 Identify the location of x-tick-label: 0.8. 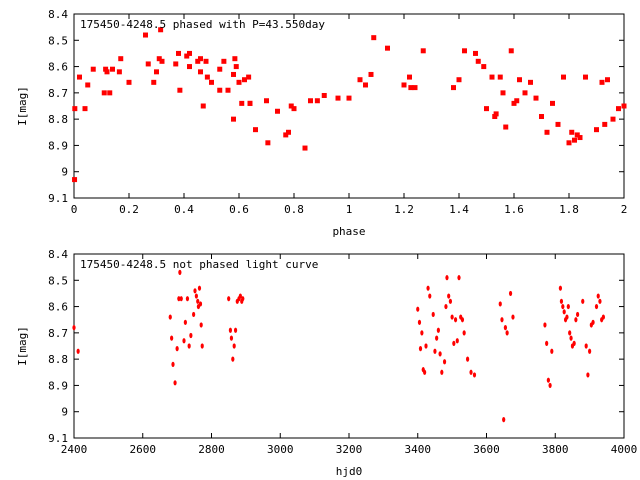
(294, 209).